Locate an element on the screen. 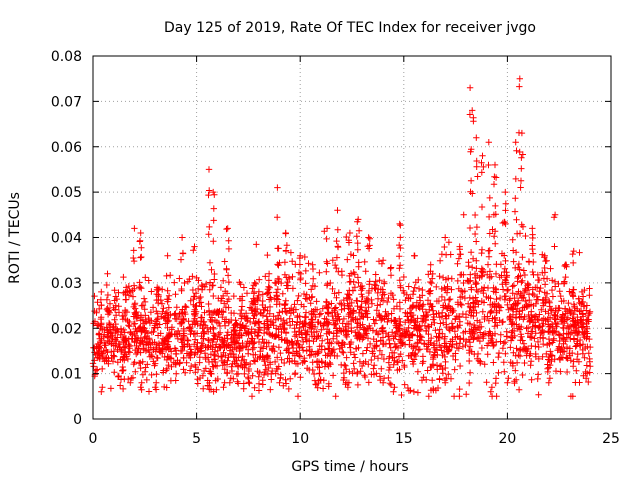 The image size is (640, 480). x-tick-label: 20 is located at coordinates (507, 439).